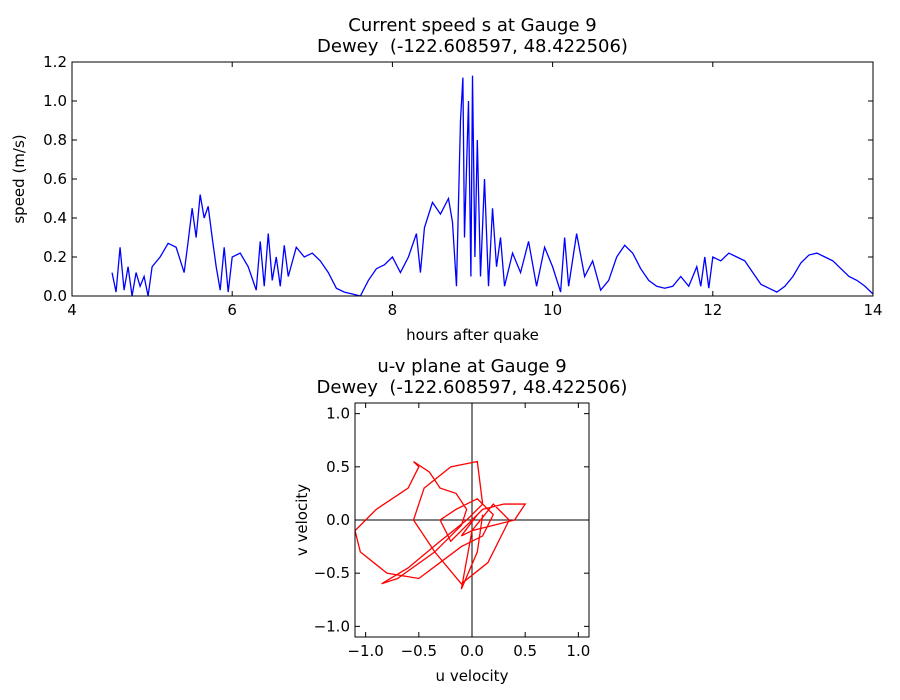 This screenshot has width=900, height=700. What do you see at coordinates (578, 651) in the screenshot?
I see `x-tick-label: 1.0` at bounding box center [578, 651].